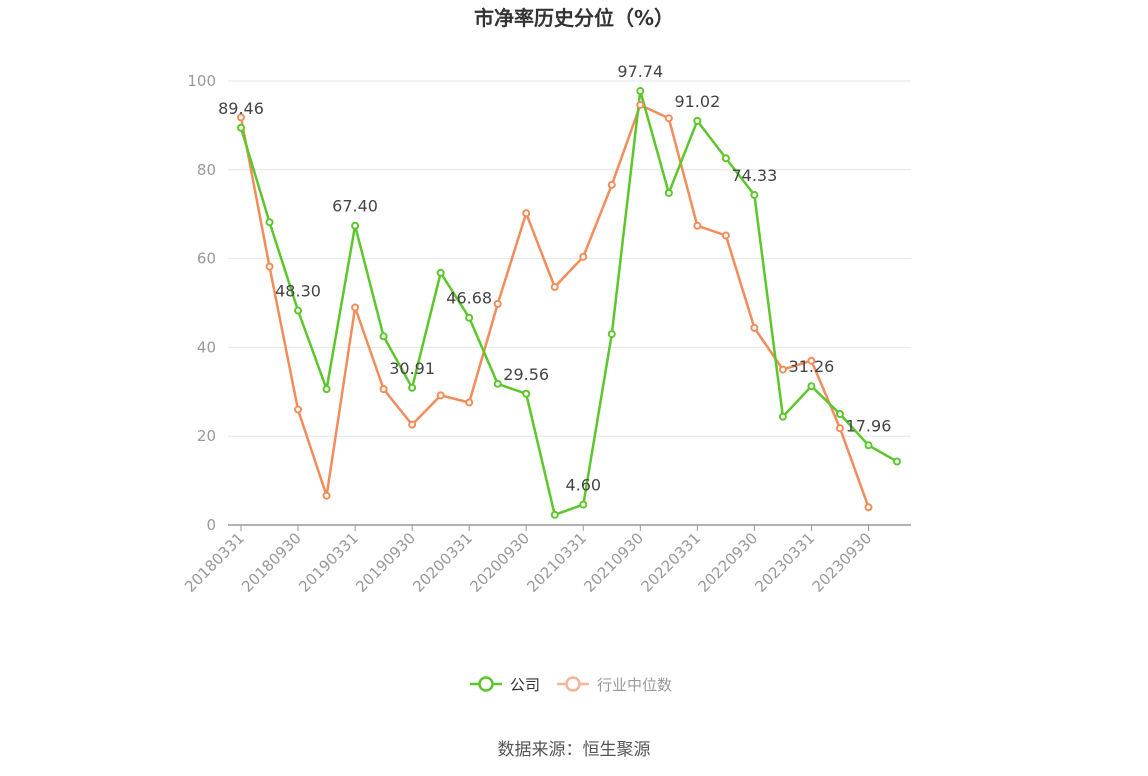 The width and height of the screenshot is (1148, 776). Describe the element at coordinates (613, 562) in the screenshot. I see `x-tick-label: 20210930` at that location.